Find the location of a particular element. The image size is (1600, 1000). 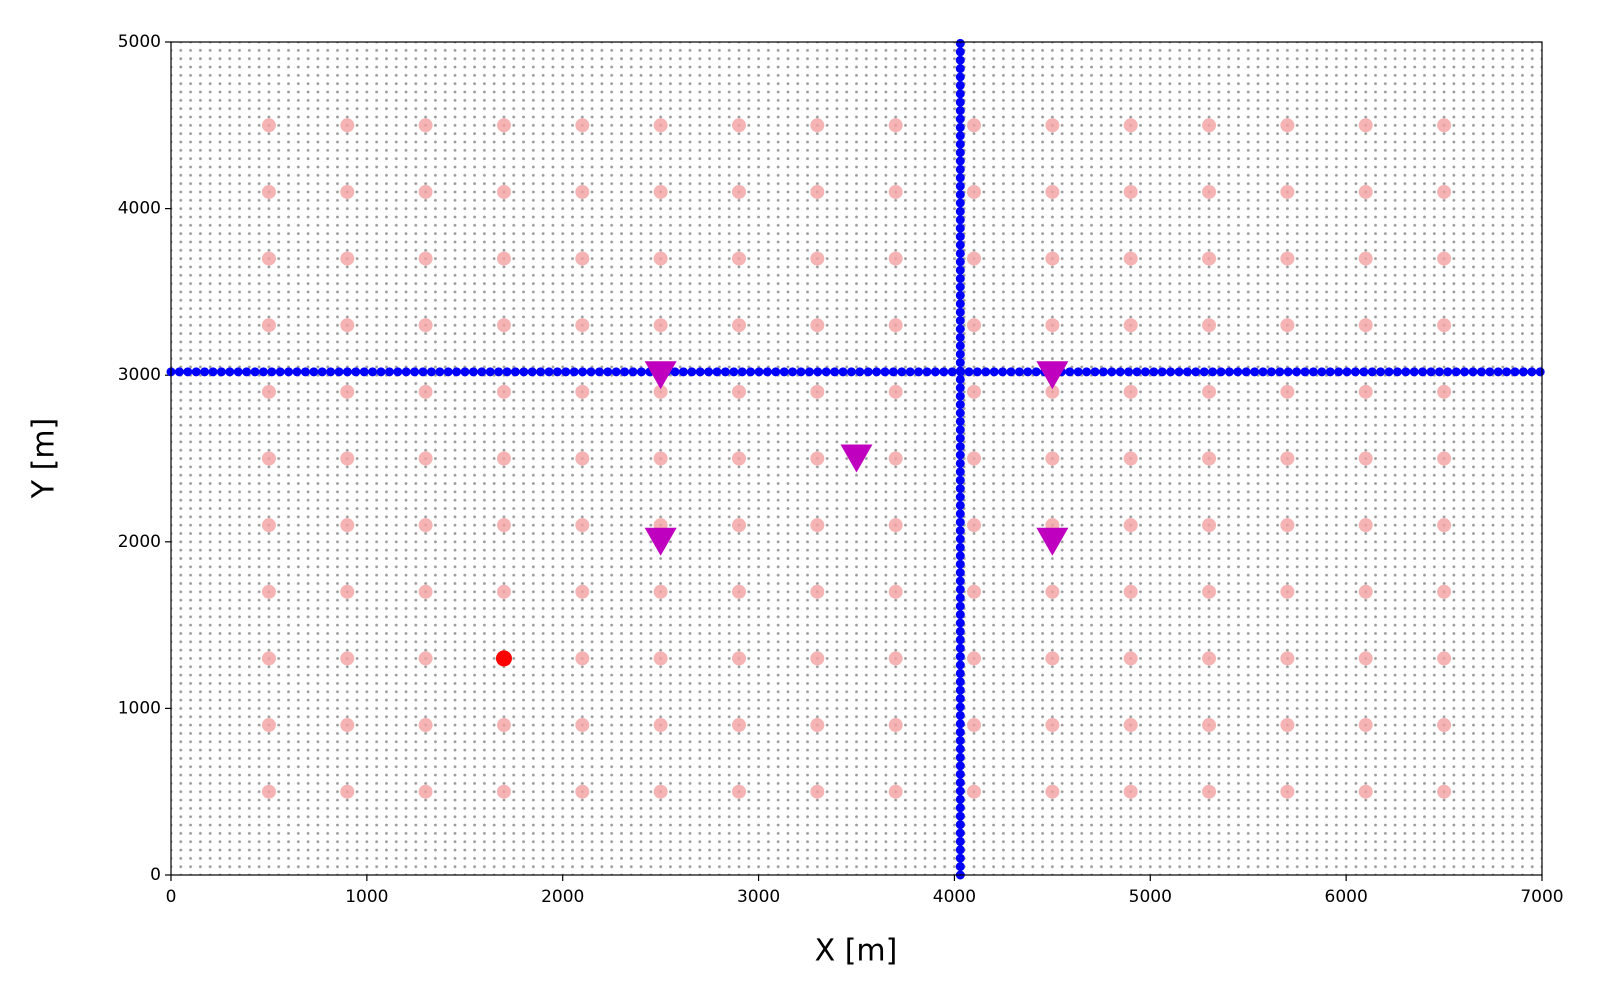

source-point is located at coordinates (503, 658).